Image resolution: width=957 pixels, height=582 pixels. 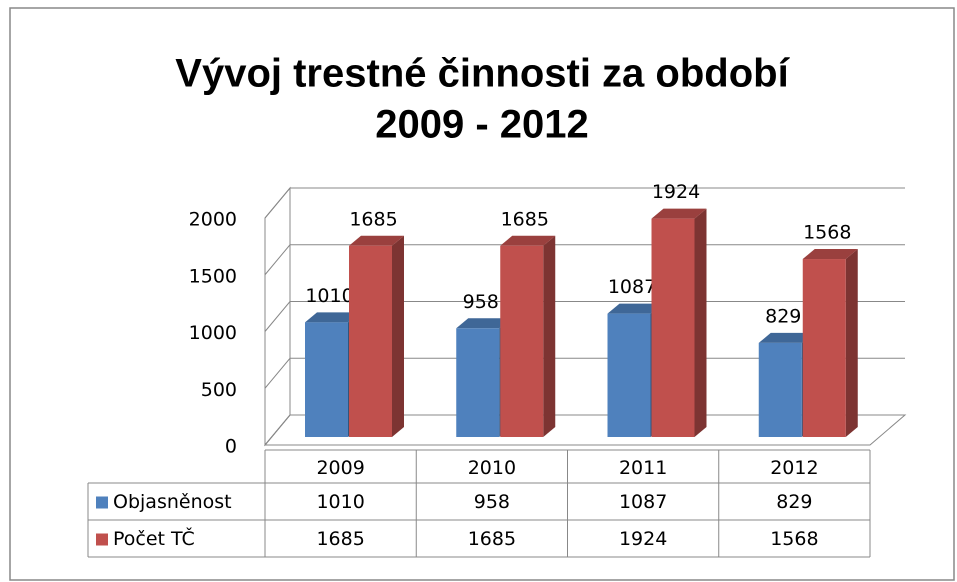 What do you see at coordinates (492, 468) in the screenshot?
I see `x-tick-label: 2010` at bounding box center [492, 468].